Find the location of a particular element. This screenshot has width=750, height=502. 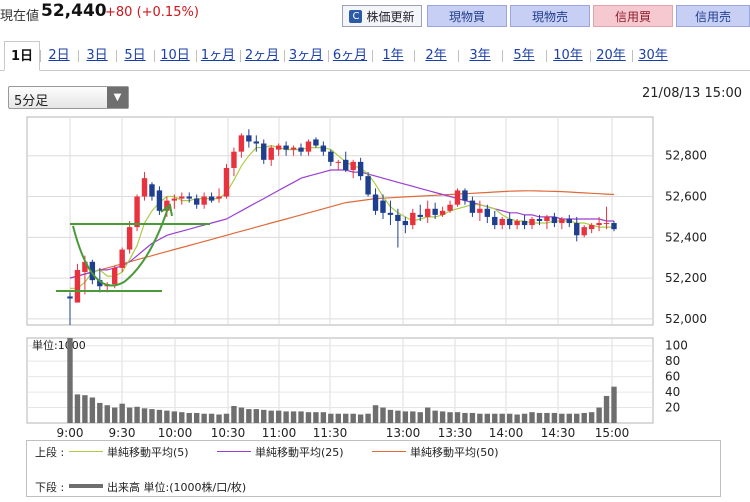

tab-12: 3年 is located at coordinates (480, 55).